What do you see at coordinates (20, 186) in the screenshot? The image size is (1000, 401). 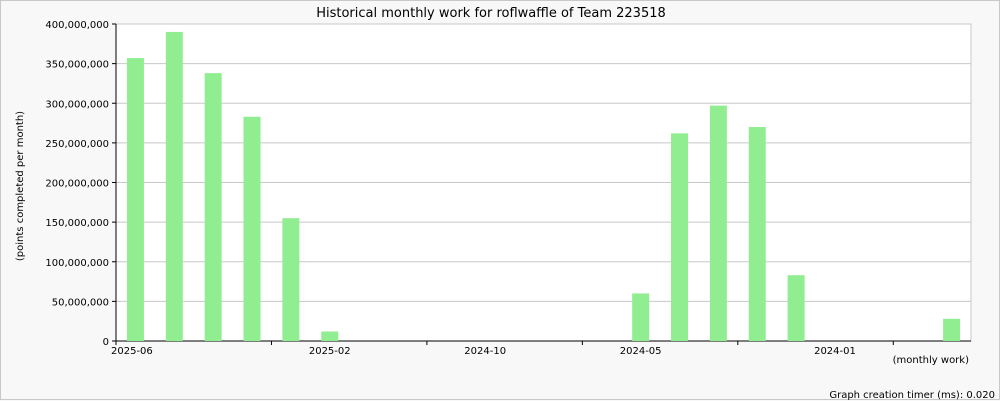 I see `y-axis-label: (points completed per month)` at bounding box center [20, 186].